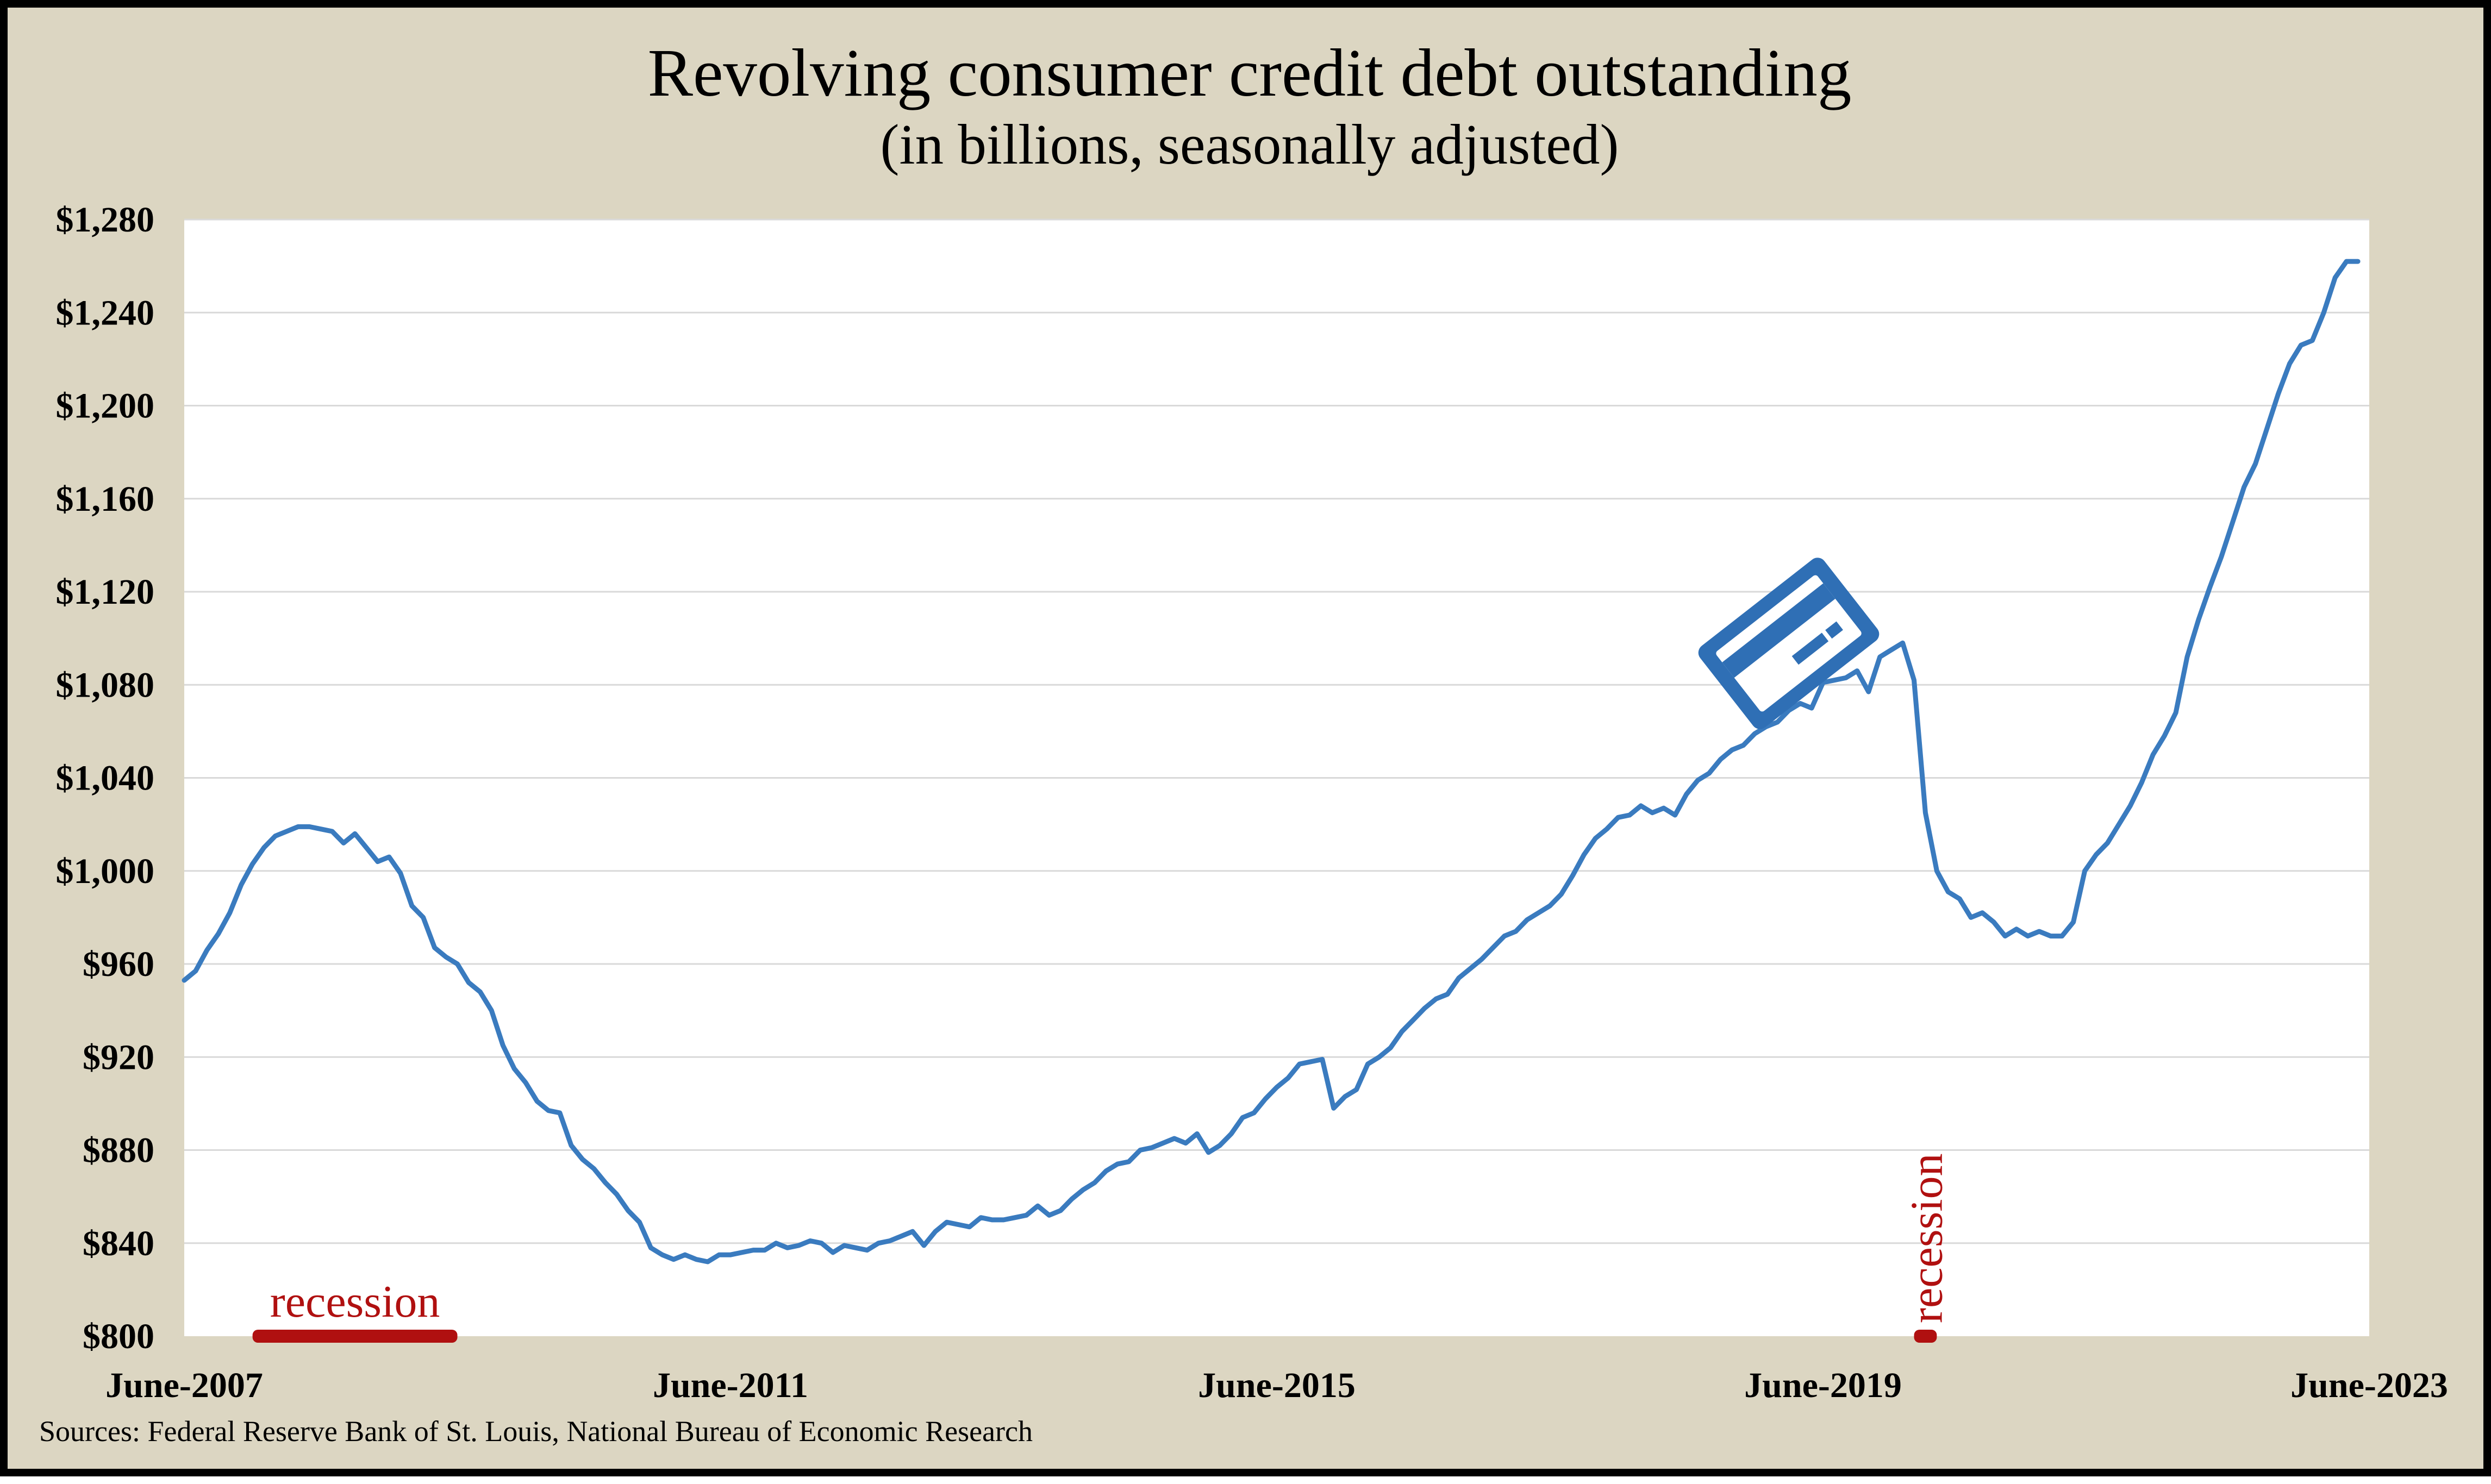  I want to click on y-tick-label: $800, so click(118, 1336).